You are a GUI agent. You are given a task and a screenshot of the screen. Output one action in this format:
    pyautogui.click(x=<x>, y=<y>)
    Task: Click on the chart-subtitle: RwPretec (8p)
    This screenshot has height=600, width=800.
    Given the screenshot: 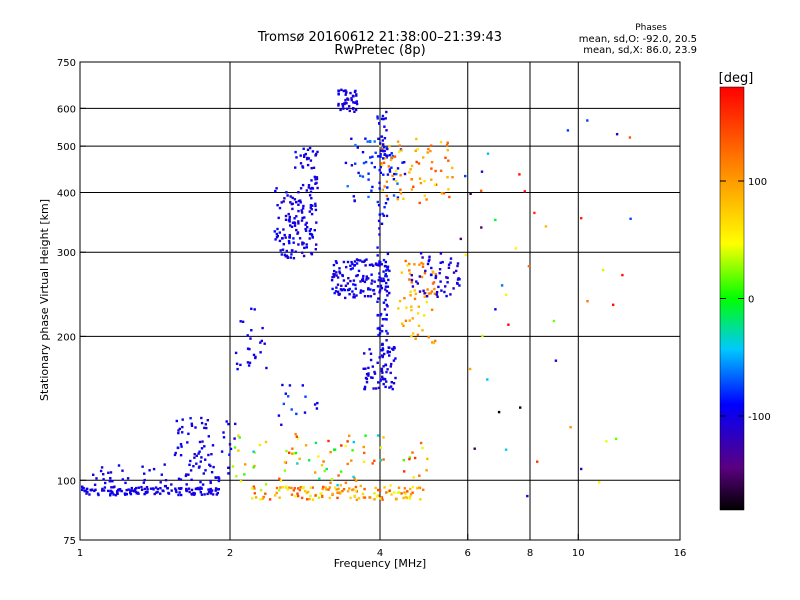 What is the action you would take?
    pyautogui.click(x=379, y=50)
    